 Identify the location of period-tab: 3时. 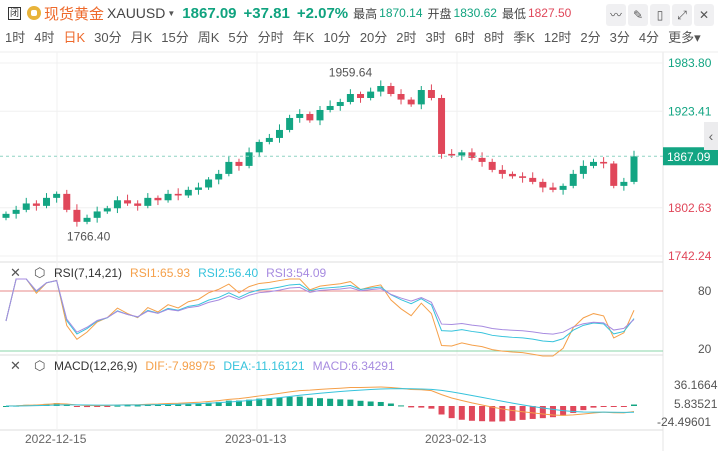
(435, 37).